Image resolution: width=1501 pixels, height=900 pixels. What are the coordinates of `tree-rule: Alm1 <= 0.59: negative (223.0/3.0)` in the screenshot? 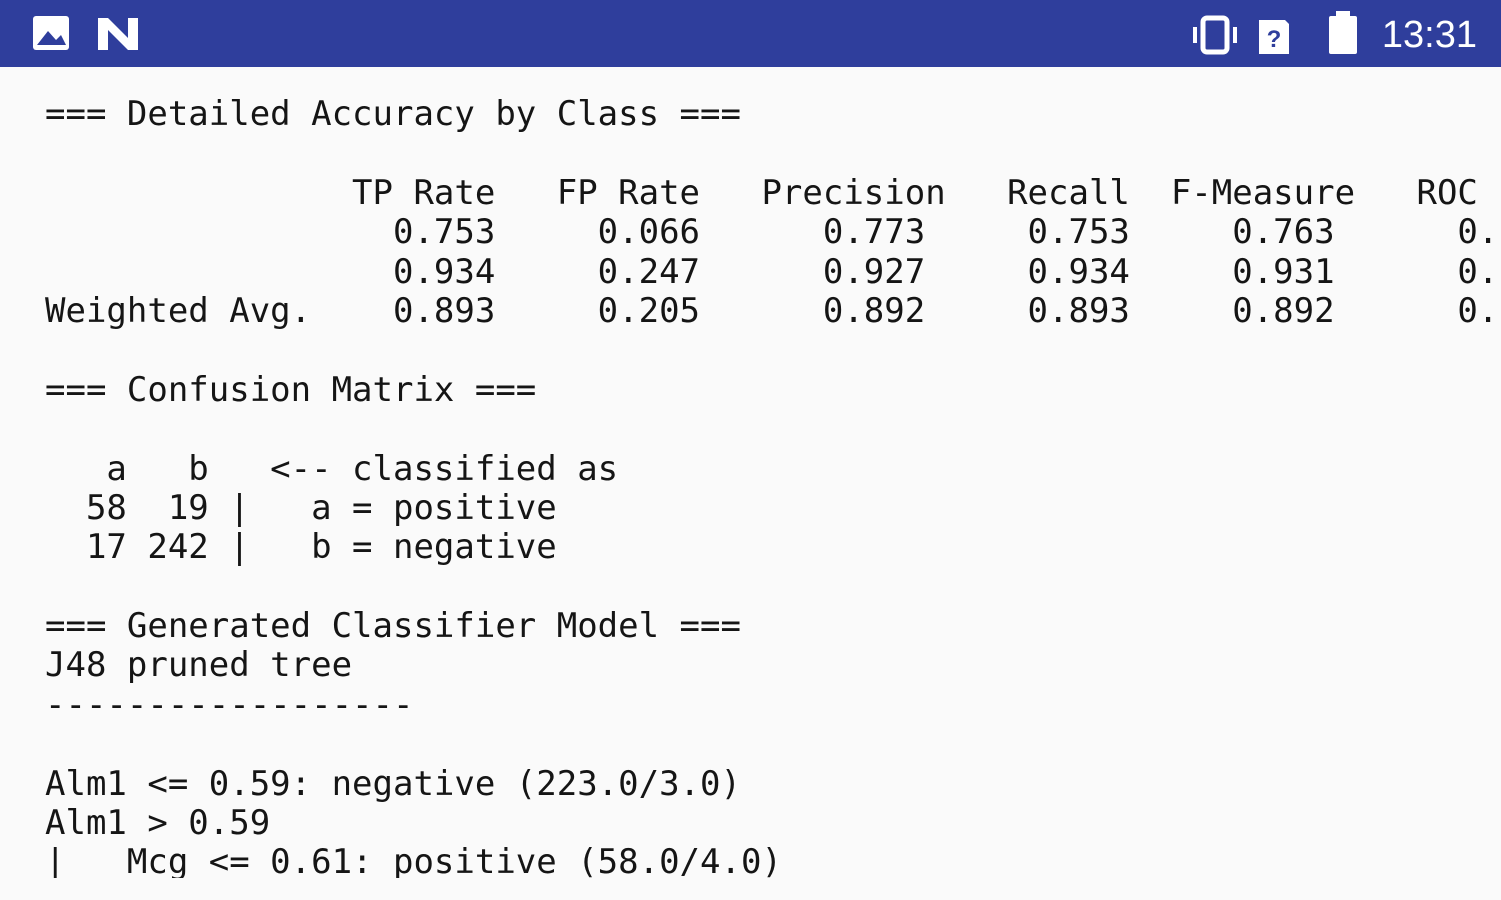 It's located at (393, 783).